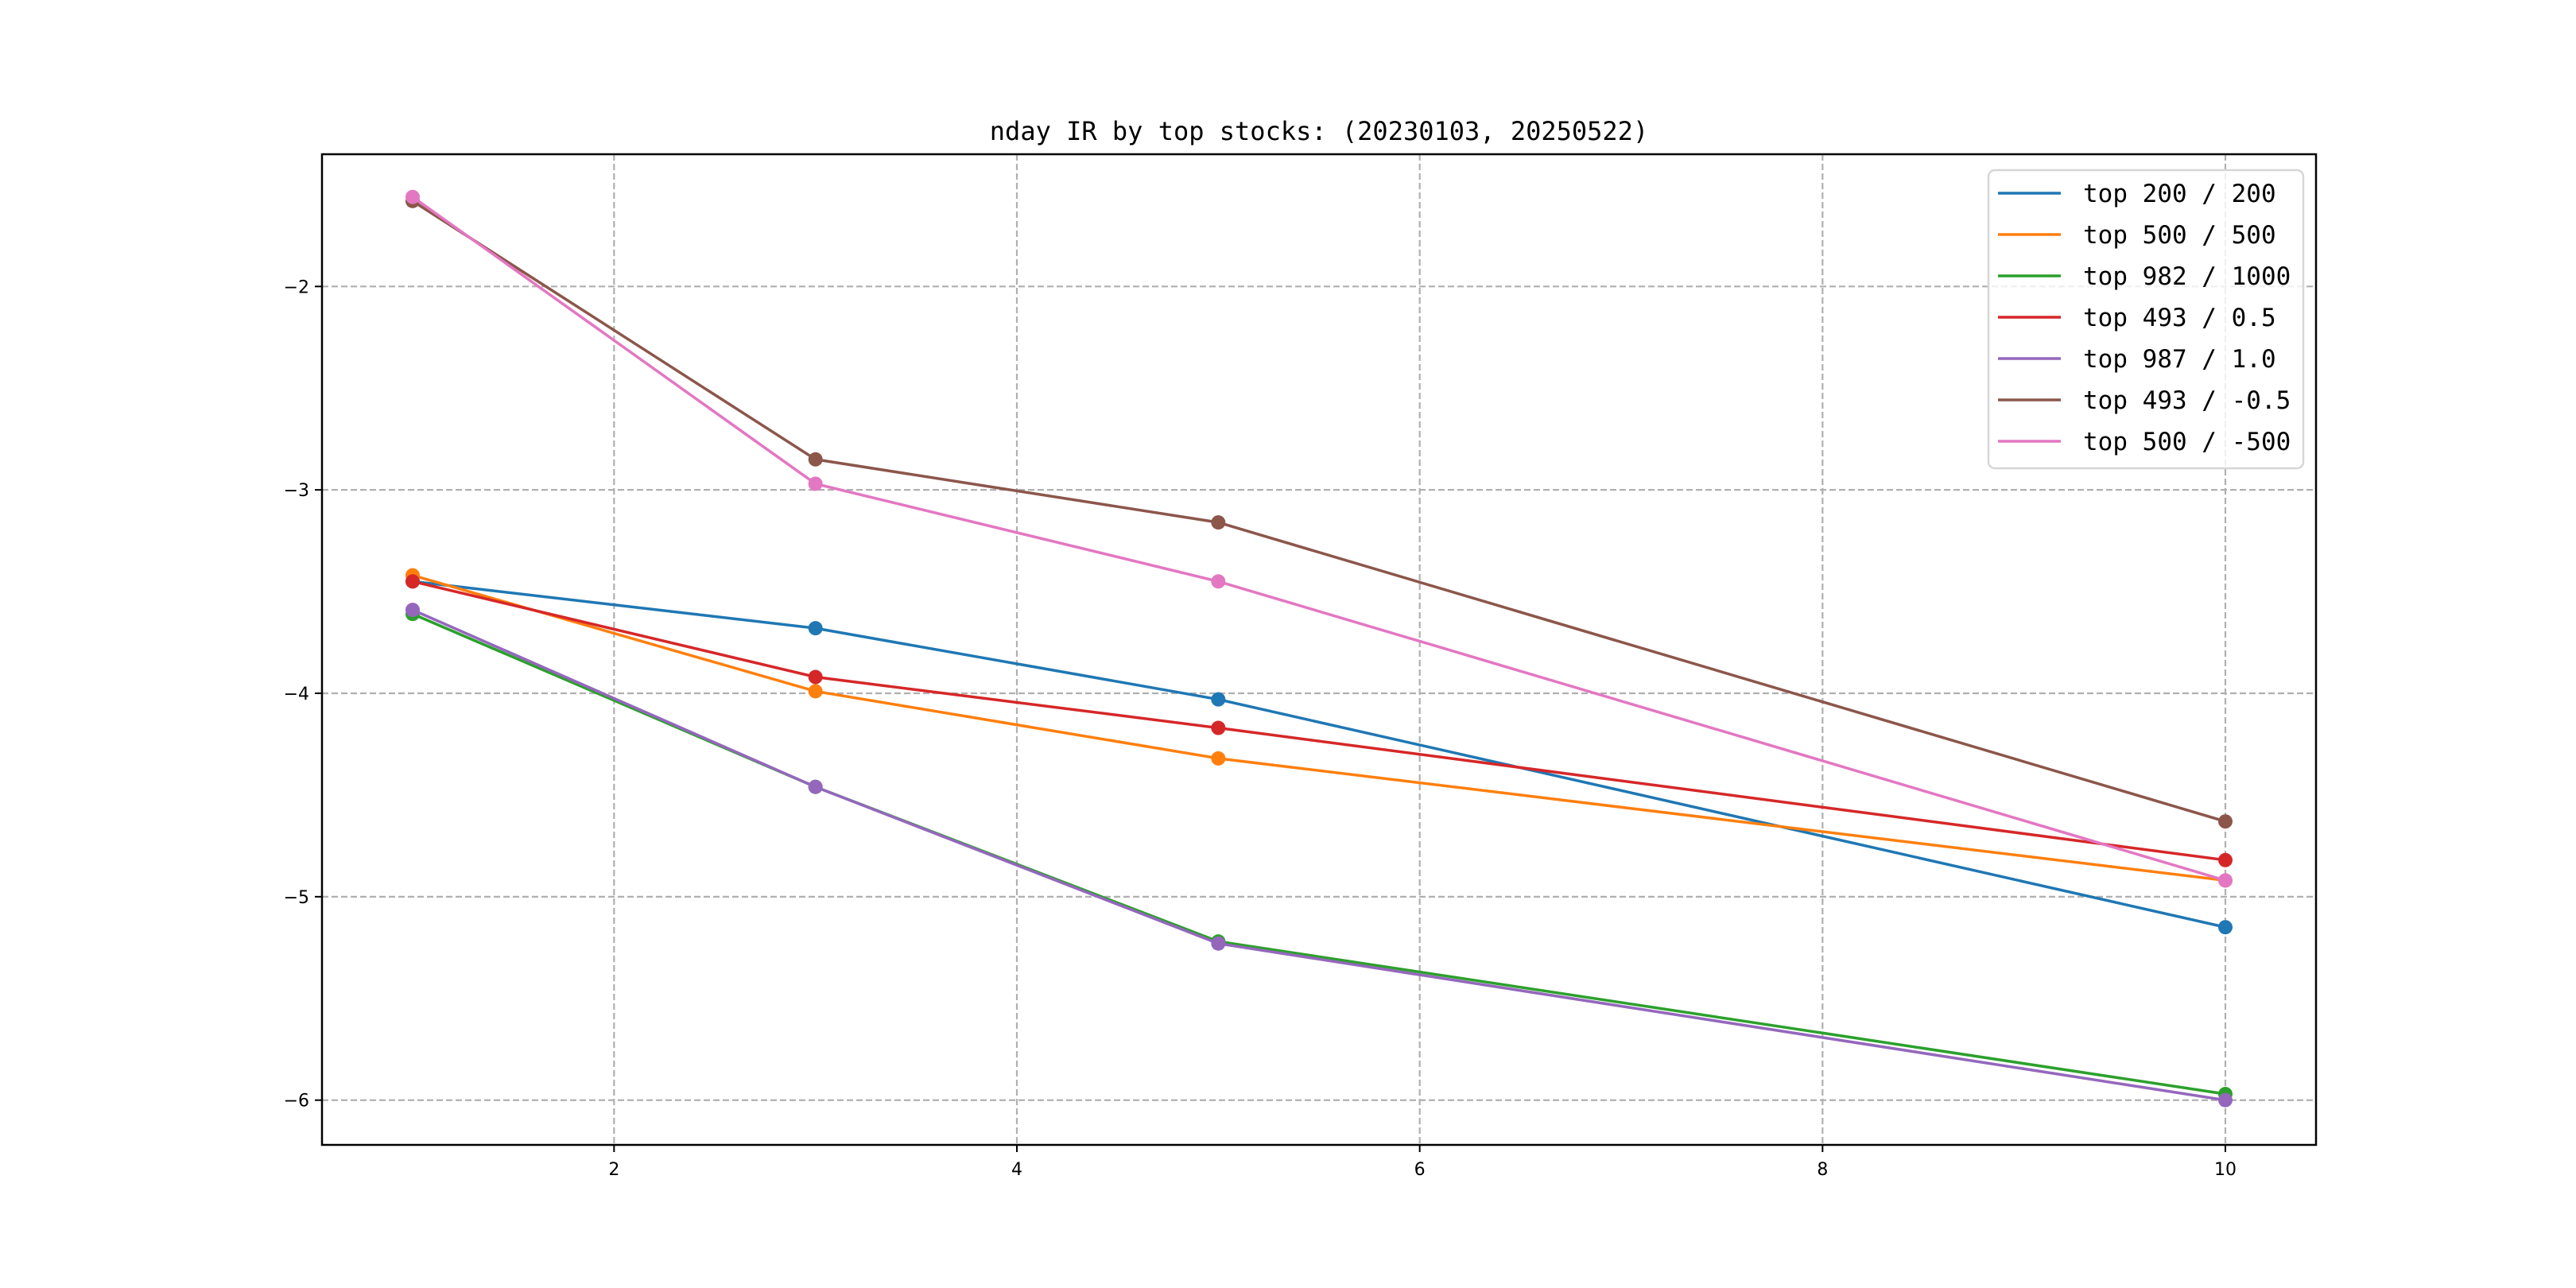  What do you see at coordinates (296, 491) in the screenshot?
I see `y-tick-label: −3` at bounding box center [296, 491].